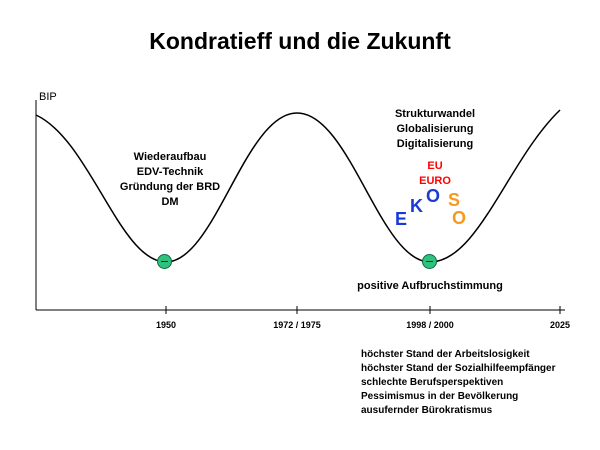 The image size is (600, 450). I want to click on annotation-line: DM, so click(170, 202).